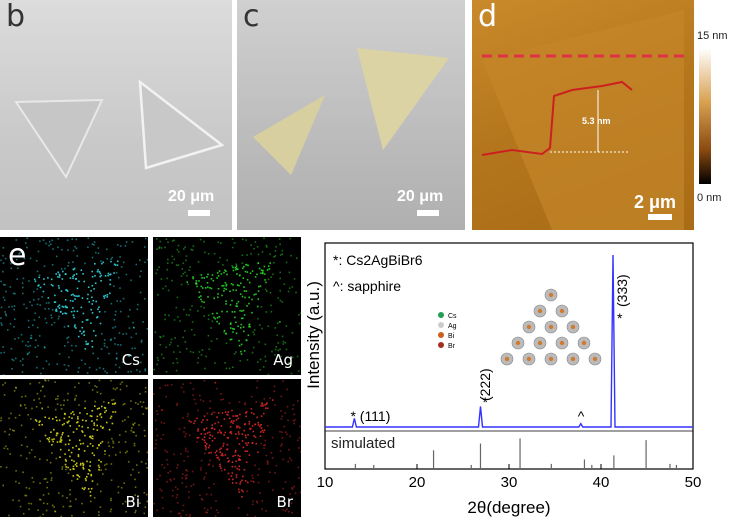 The width and height of the screenshot is (737, 527). I want to click on eds-label-cs: Cs, so click(130, 360).